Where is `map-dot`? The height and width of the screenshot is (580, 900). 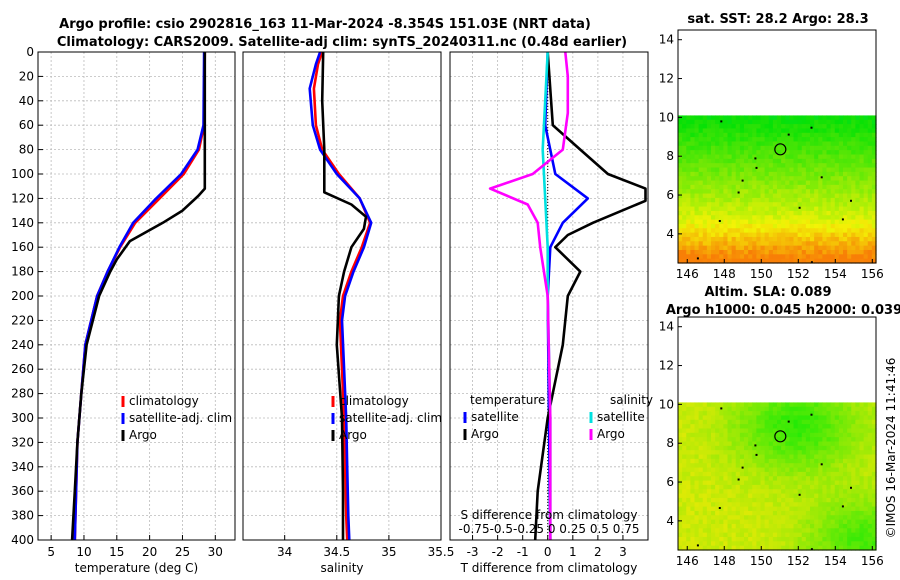 map-dot is located at coordinates (851, 487).